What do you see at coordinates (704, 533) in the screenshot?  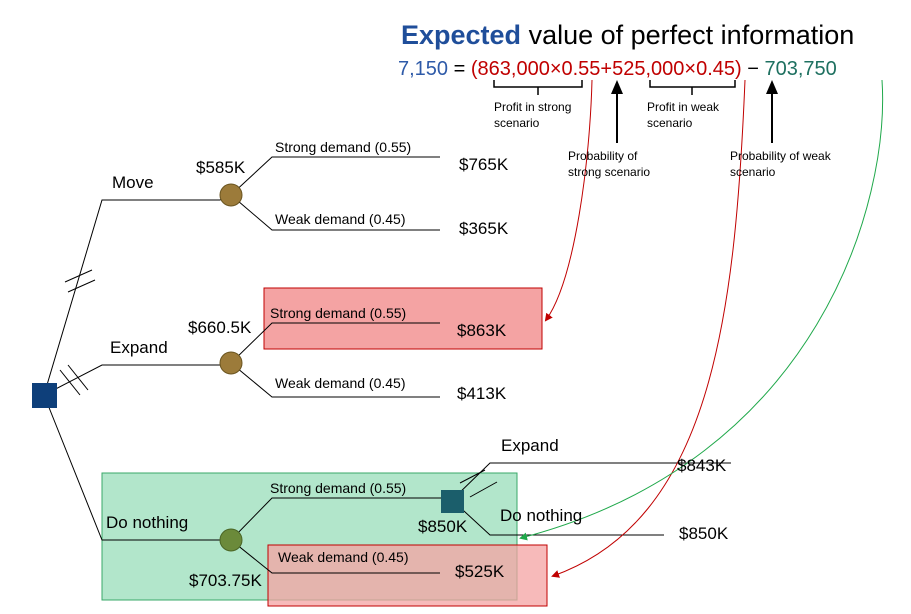 I see `sub-nothing-value: $850K` at bounding box center [704, 533].